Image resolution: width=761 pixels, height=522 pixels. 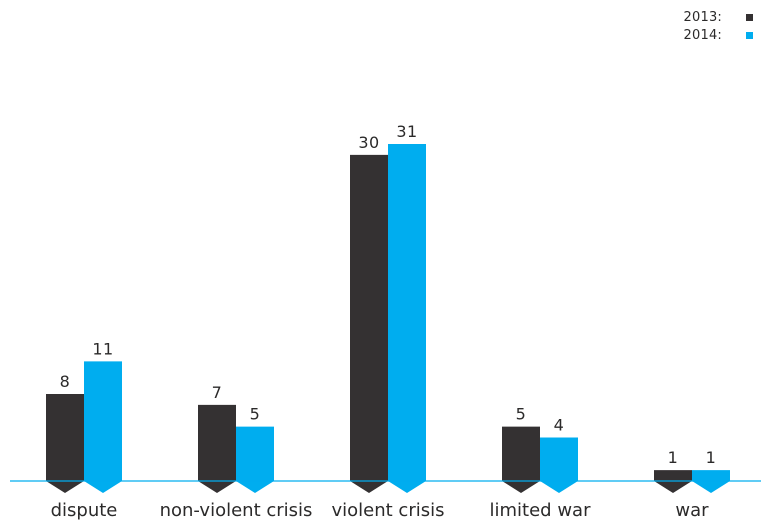 I want to click on bar-violent-crisis-2014, so click(x=407, y=318).